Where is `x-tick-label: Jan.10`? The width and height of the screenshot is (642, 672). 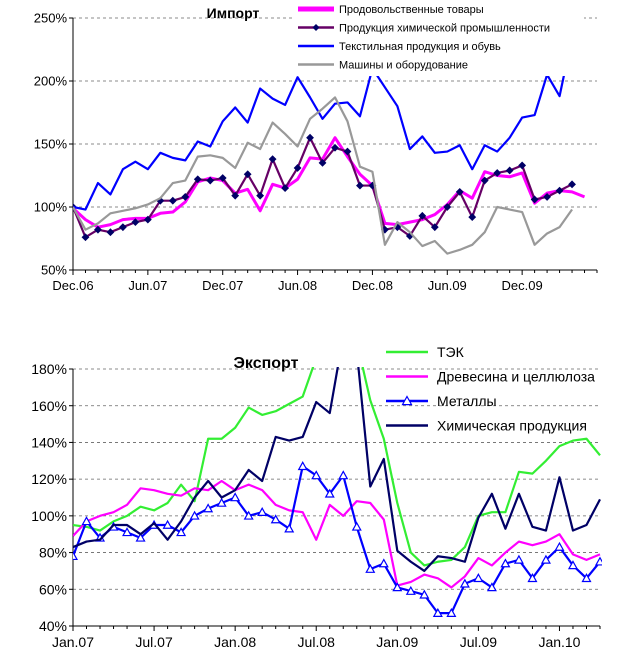
x-tick-label: Jan.10 is located at coordinates (559, 642).